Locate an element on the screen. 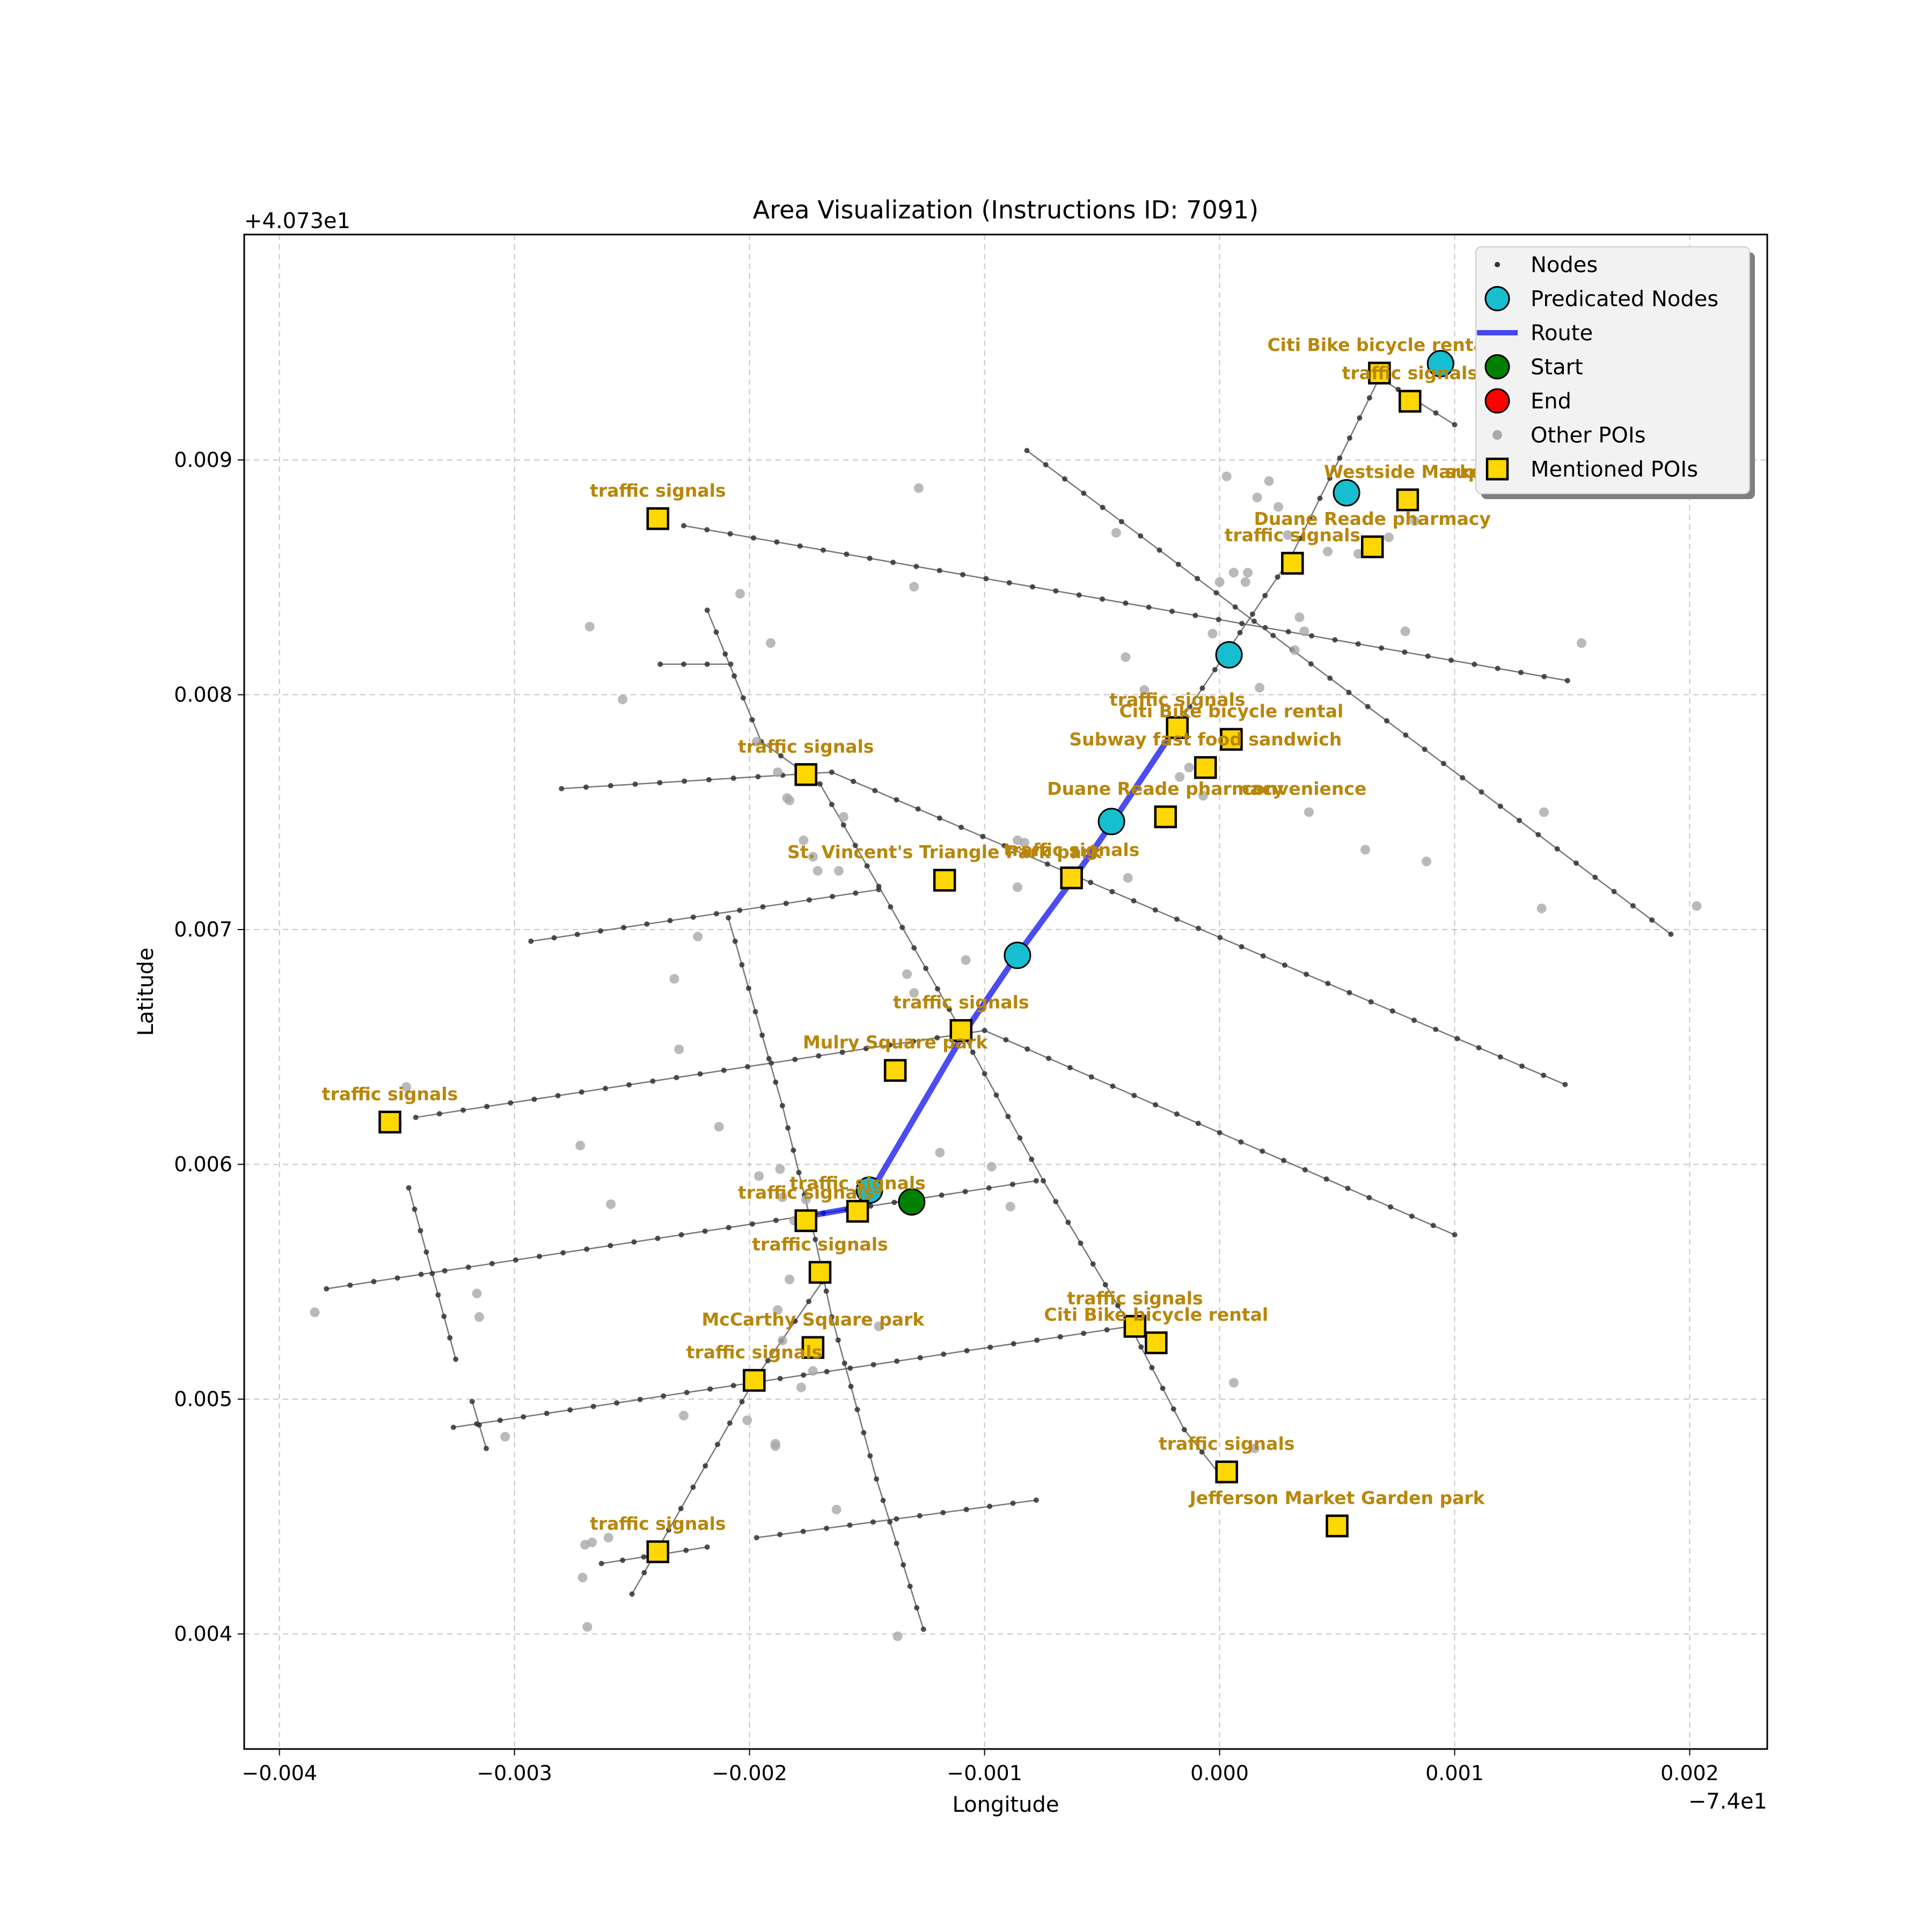  y-tick-label: 0.004 is located at coordinates (203, 1634).